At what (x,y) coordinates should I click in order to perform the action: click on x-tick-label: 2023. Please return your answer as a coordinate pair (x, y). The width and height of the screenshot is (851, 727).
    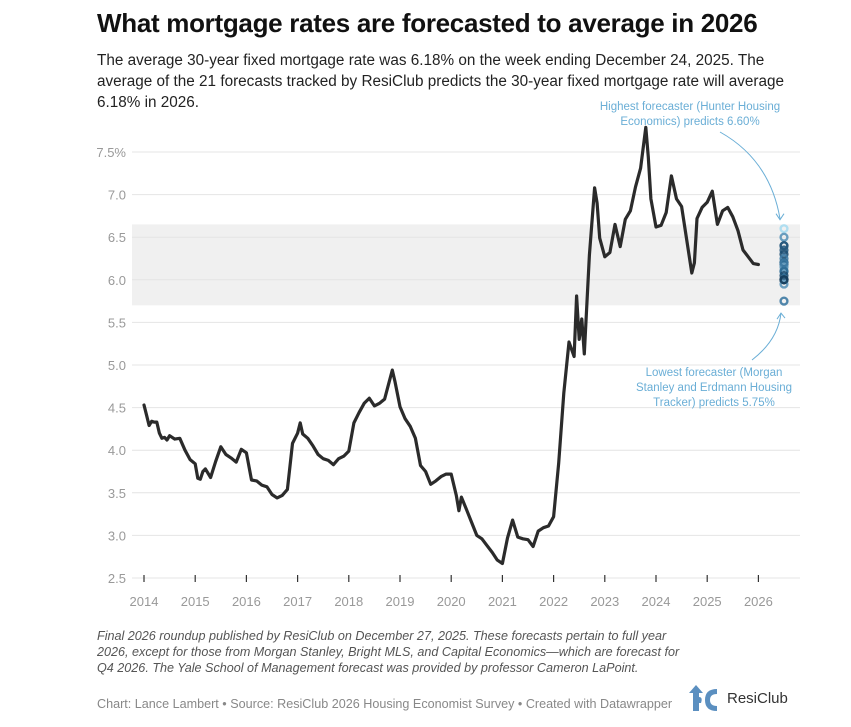
    Looking at the image, I should click on (604, 601).